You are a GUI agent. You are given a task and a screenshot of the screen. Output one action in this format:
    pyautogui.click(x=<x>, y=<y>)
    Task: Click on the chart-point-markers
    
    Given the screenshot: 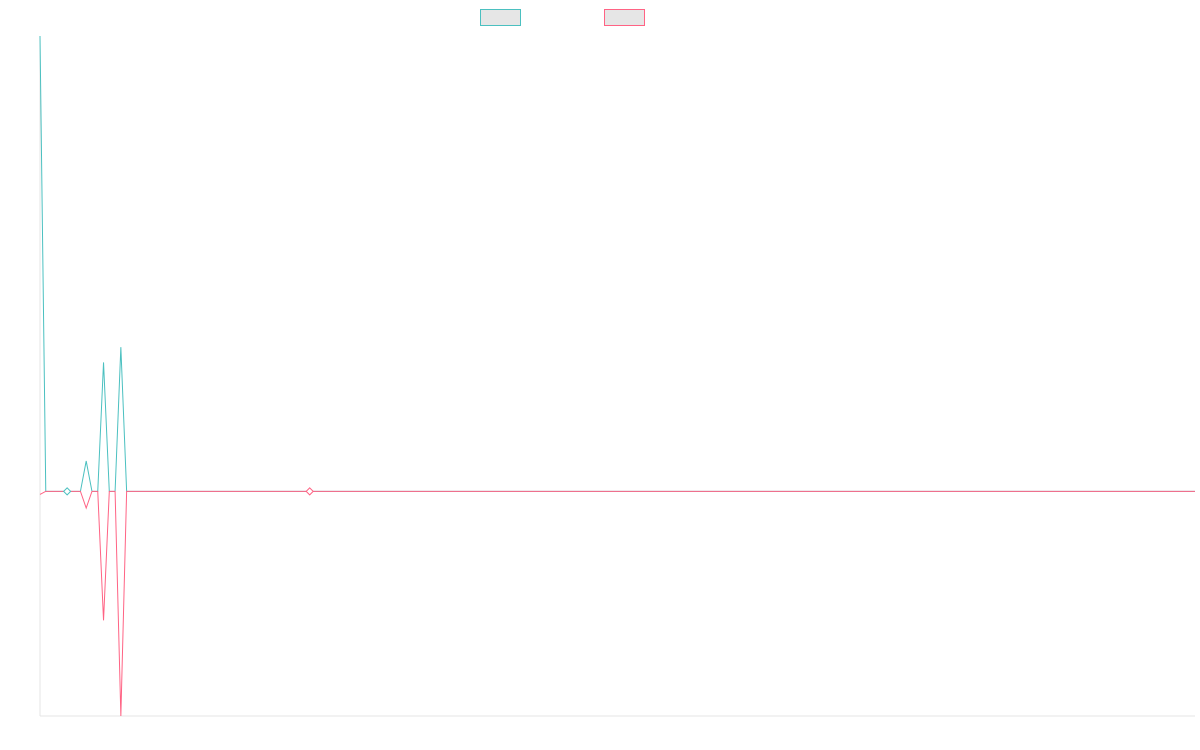 What is the action you would take?
    pyautogui.click(x=188, y=491)
    